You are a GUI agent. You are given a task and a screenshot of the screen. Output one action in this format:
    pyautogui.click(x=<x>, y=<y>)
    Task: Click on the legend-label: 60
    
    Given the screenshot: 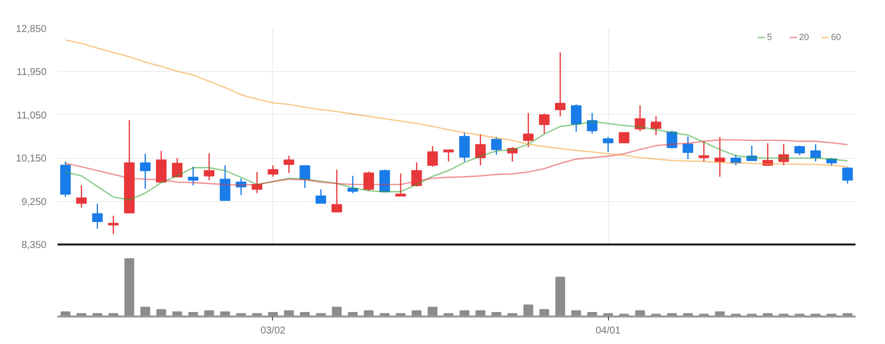 What is the action you would take?
    pyautogui.click(x=836, y=37)
    